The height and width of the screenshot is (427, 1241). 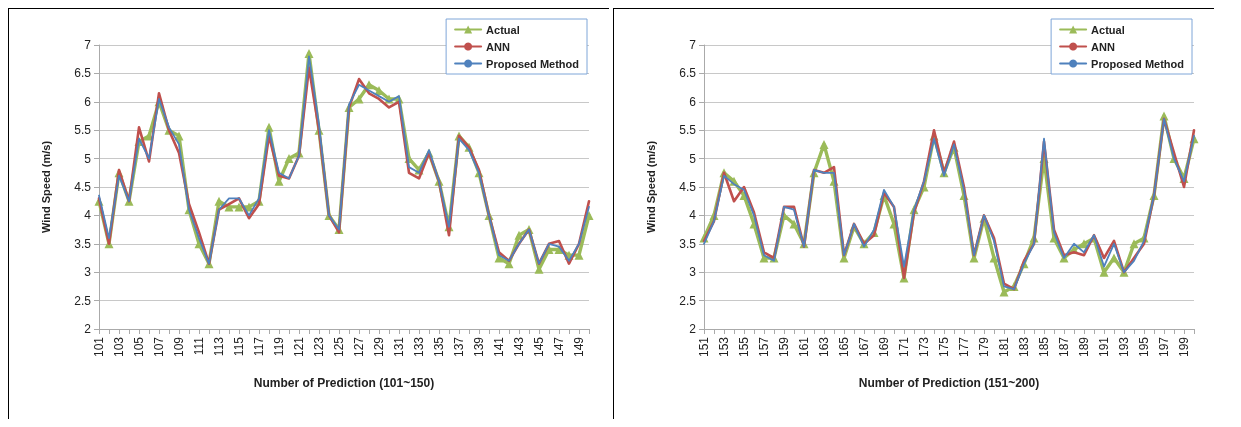 I want to click on x-tick-label: 153, so click(x=724, y=347).